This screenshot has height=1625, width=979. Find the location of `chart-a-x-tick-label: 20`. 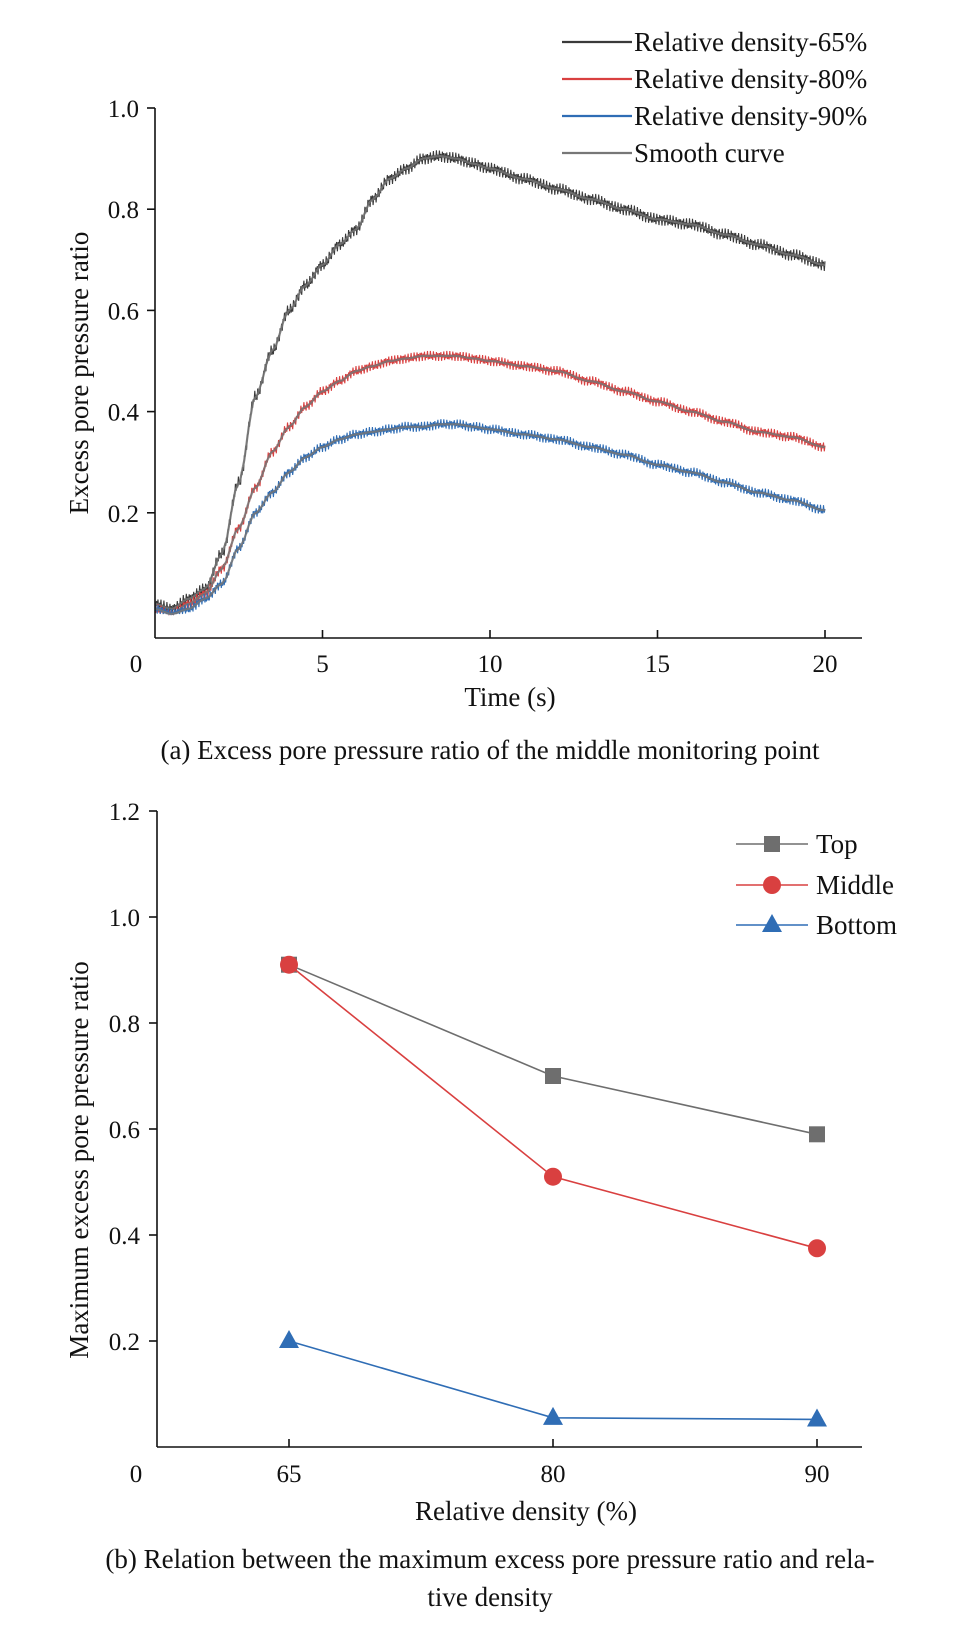

chart-a-x-tick-label: 20 is located at coordinates (825, 664).